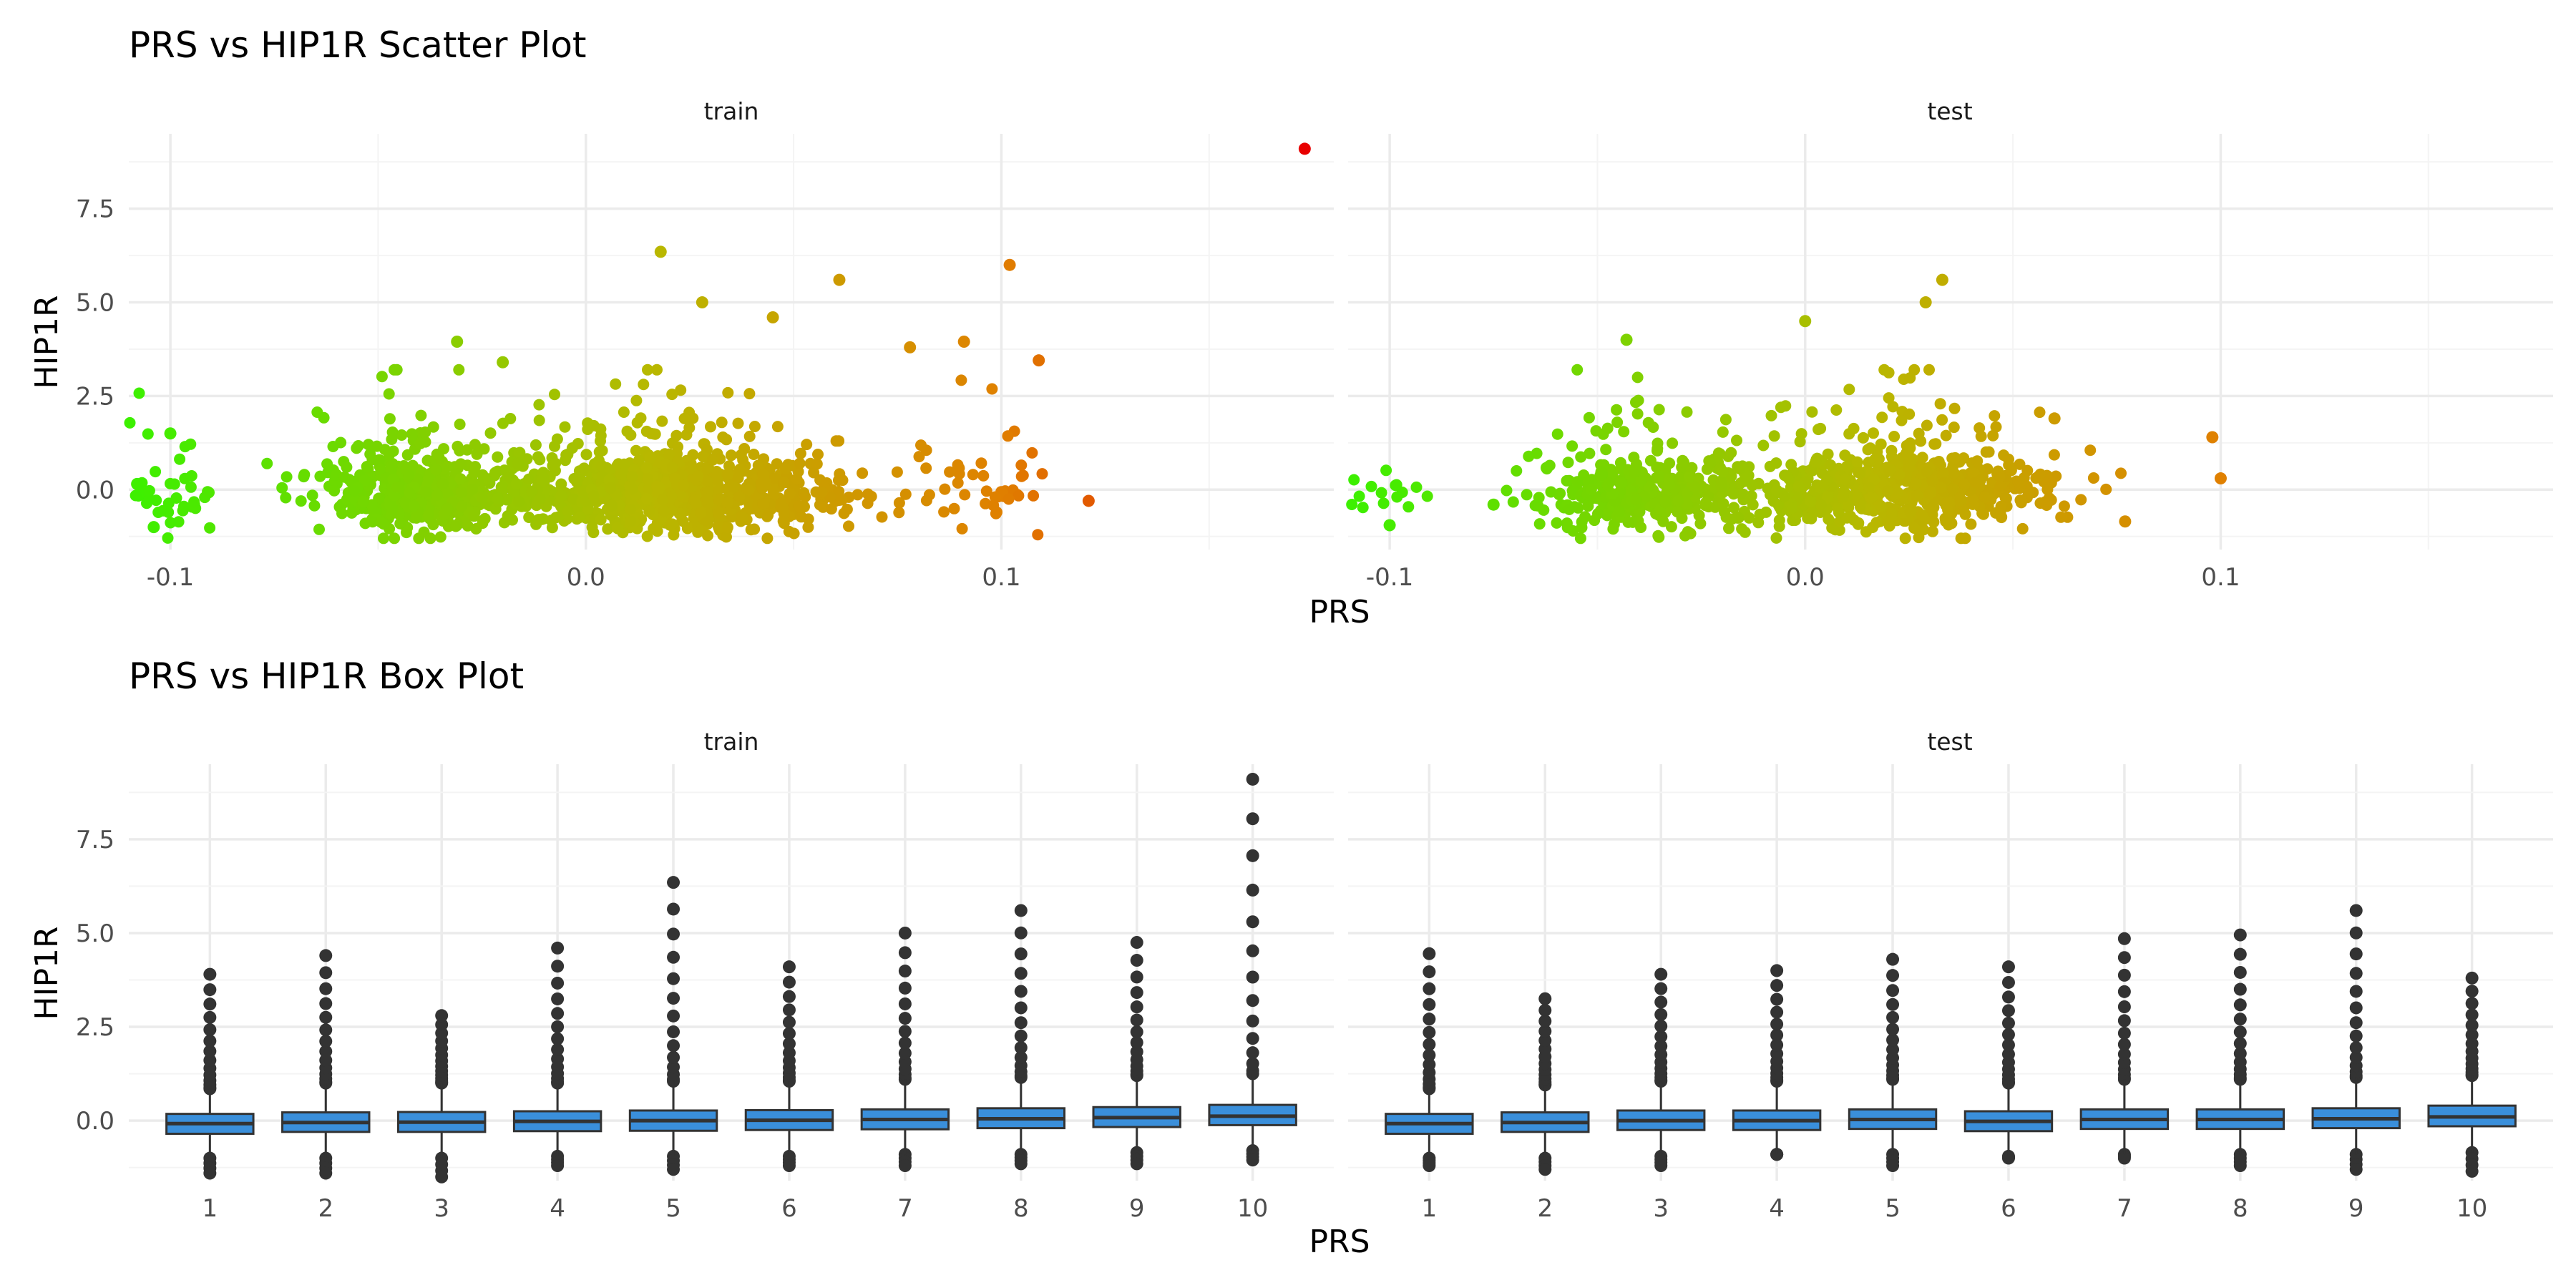 The width and height of the screenshot is (2576, 1288). I want to click on x-tick-label: 0.0, so click(586, 577).